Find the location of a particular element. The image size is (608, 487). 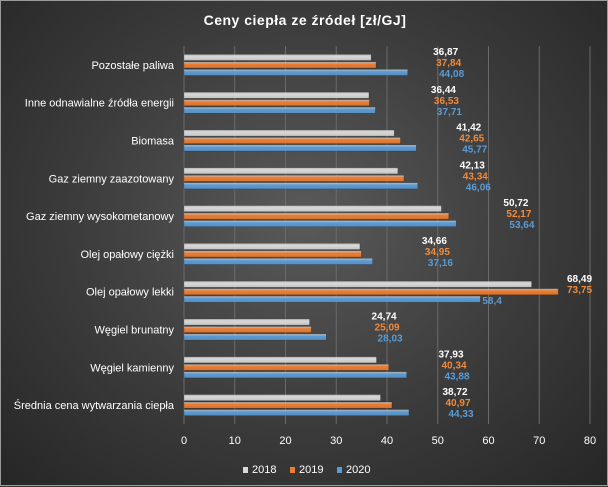

category-label: Węgiel brunatny is located at coordinates (135, 331).